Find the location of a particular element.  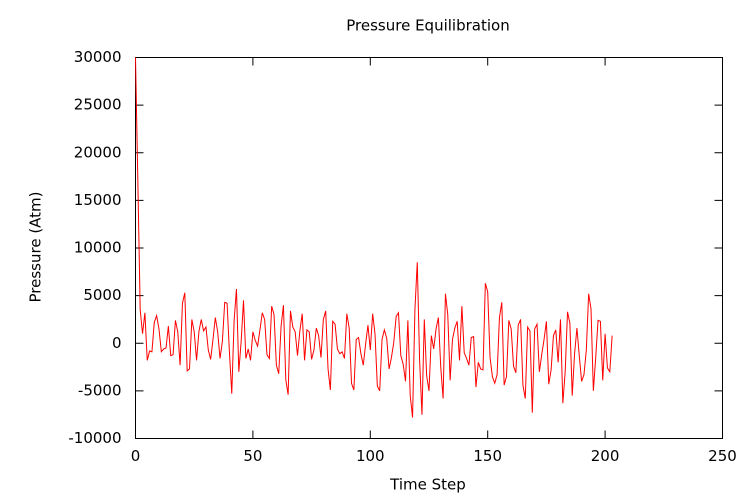

y-tick-label: 5000 is located at coordinates (102, 295).